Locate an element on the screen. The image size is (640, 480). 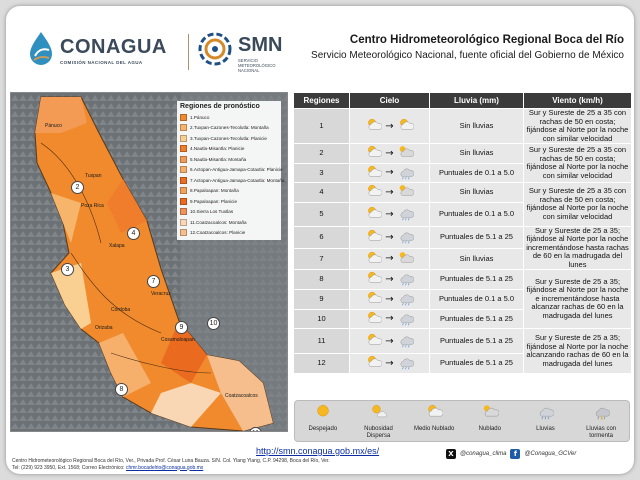
region-cell: 12 is located at coordinates (321, 363).